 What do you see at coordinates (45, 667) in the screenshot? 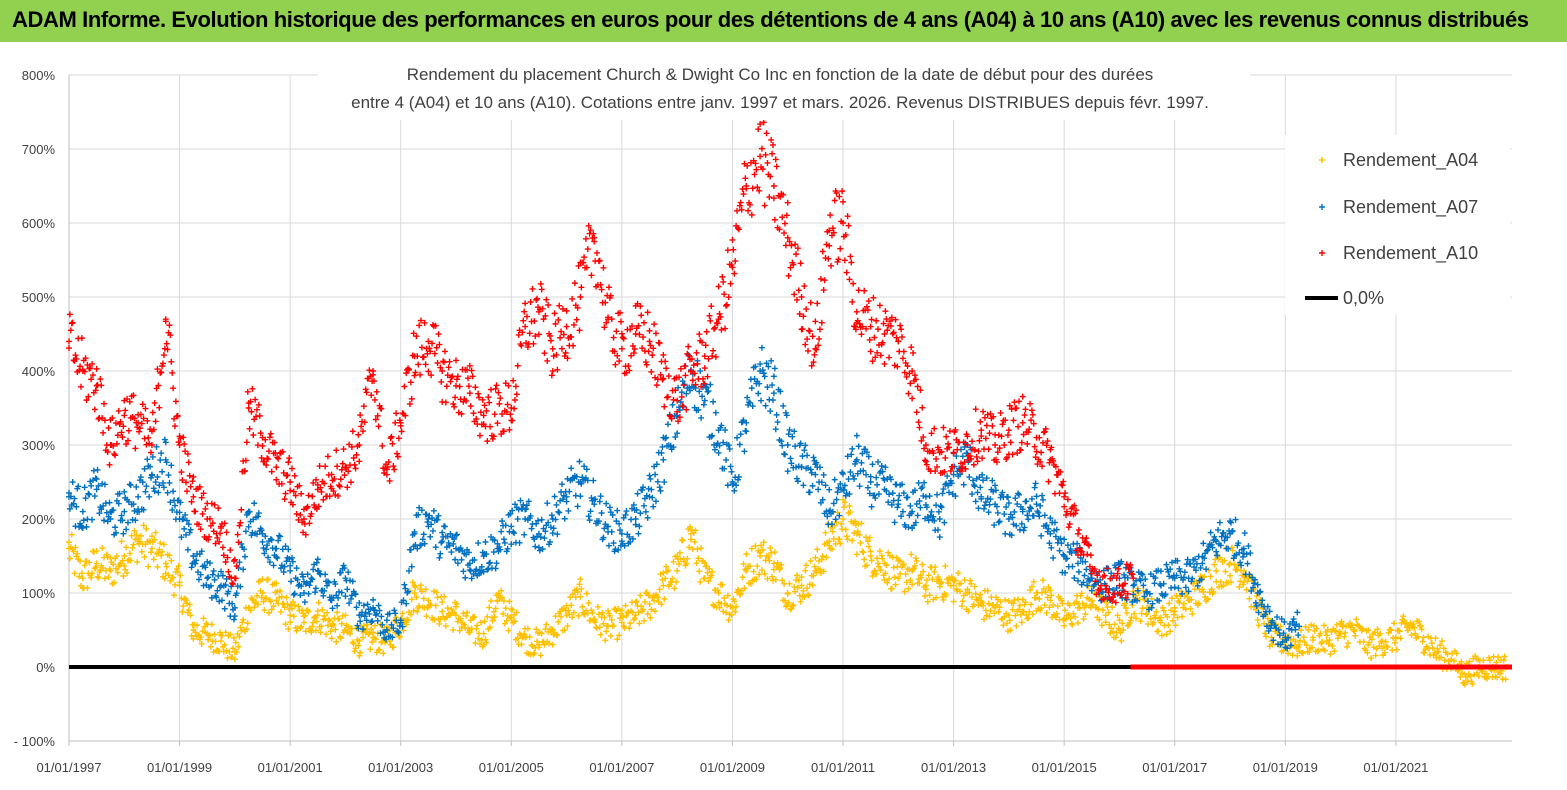
I see `y-tick-label: 0%` at bounding box center [45, 667].